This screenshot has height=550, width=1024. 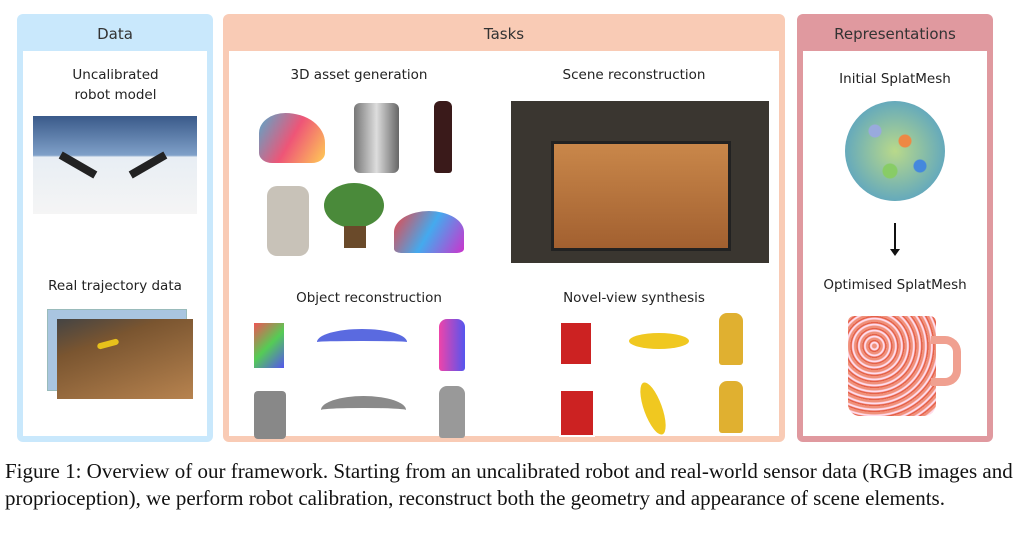 I want to click on arrow-down-icon, so click(x=895, y=238).